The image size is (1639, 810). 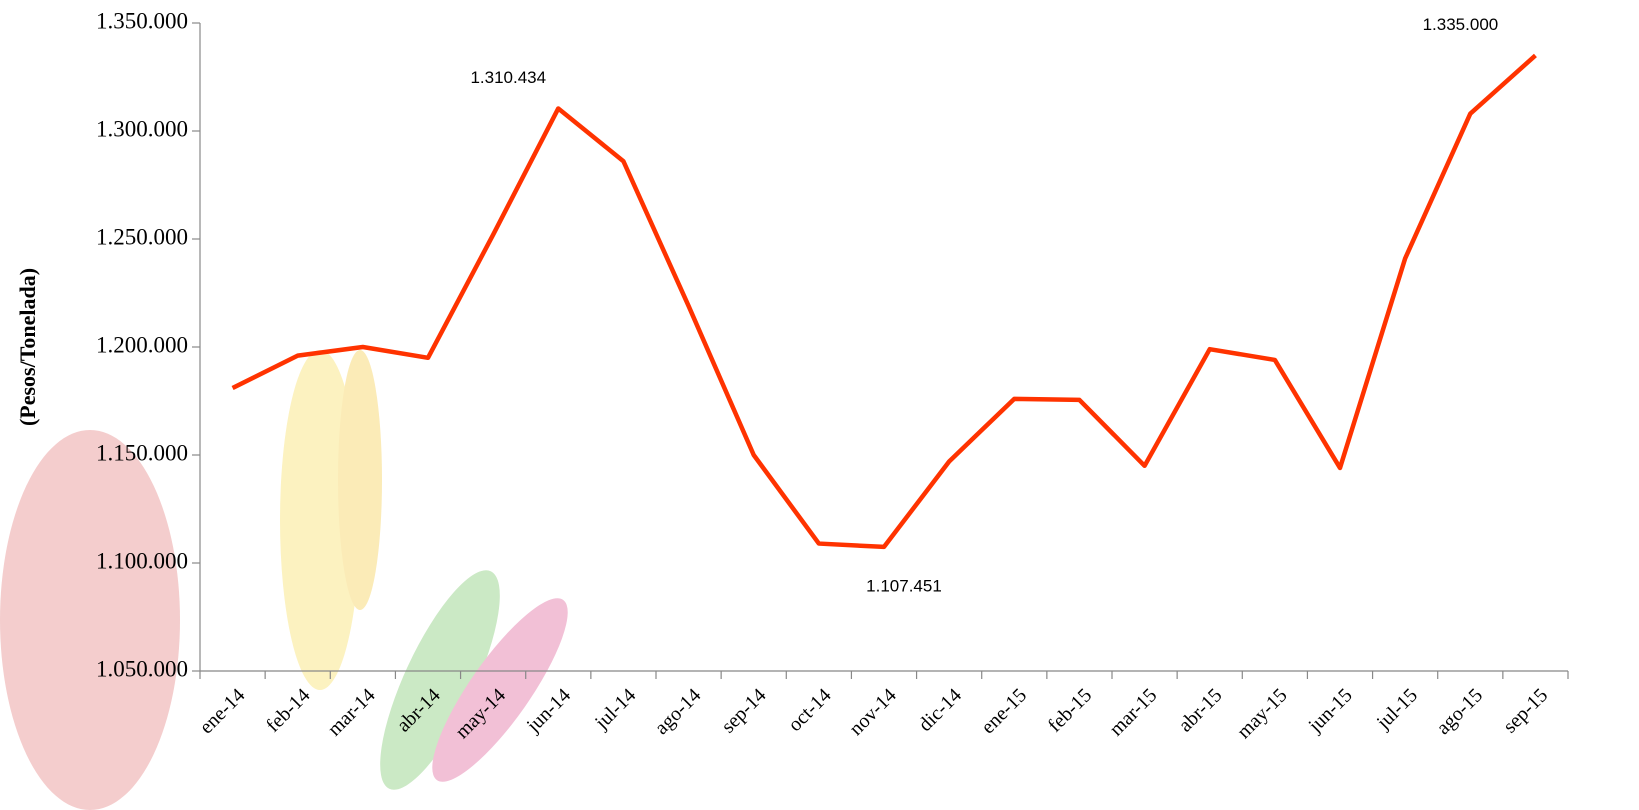 I want to click on x-tick-label: mar-15, so click(x=1133, y=712).